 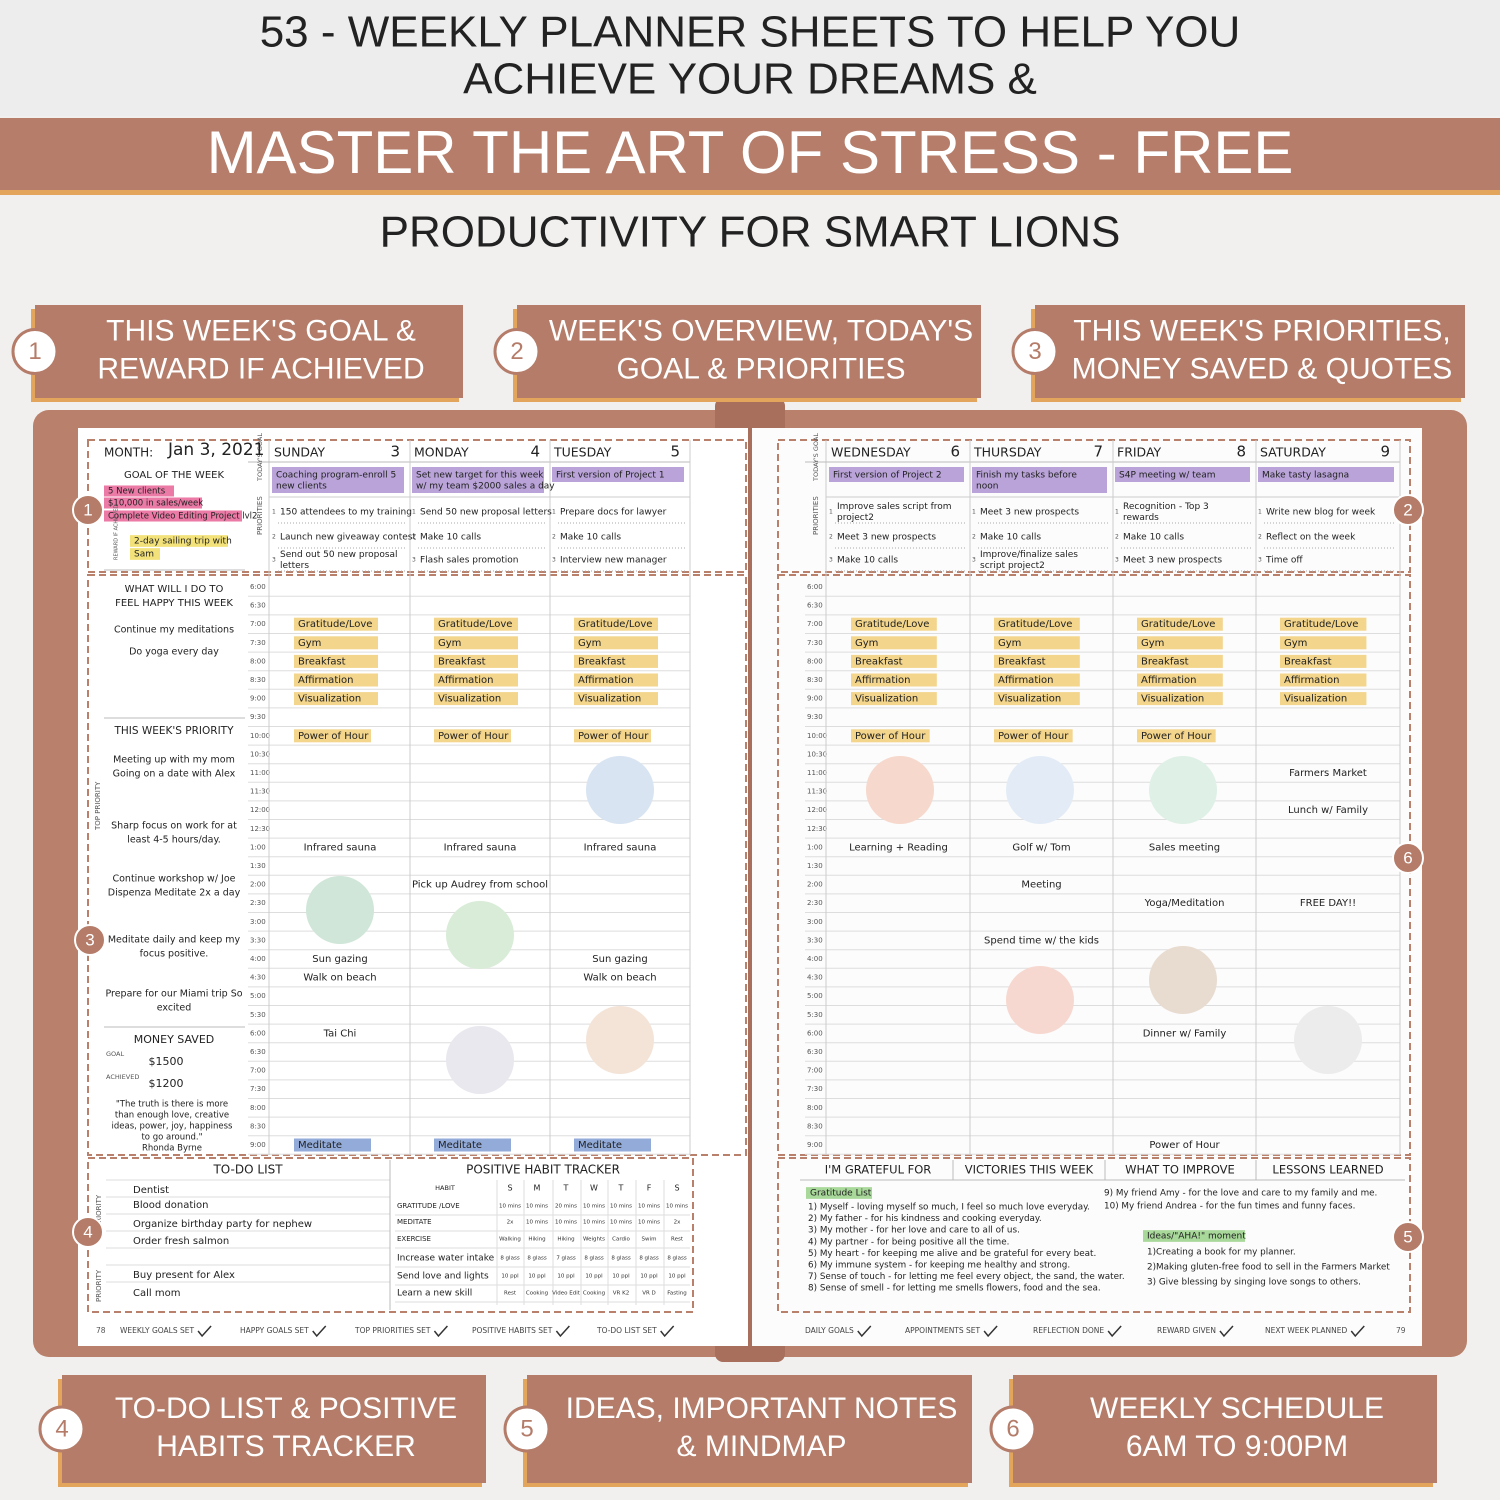 I want to click on month-value: Jan 3, 2021, so click(x=216, y=450).